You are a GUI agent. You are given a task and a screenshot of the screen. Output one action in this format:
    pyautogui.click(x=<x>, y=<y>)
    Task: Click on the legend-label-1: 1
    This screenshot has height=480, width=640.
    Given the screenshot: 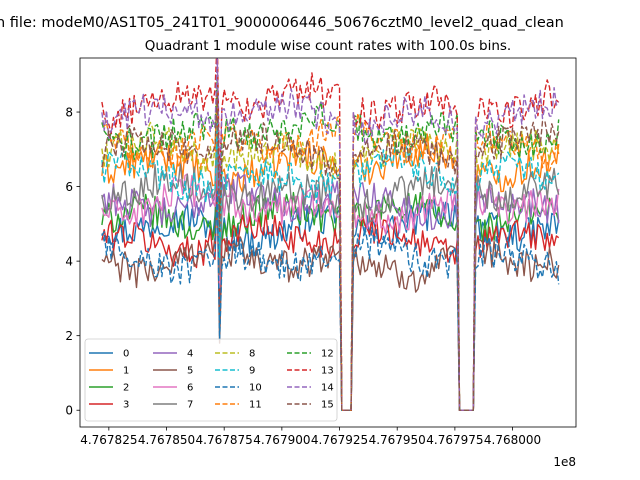 What is the action you would take?
    pyautogui.click(x=126, y=371)
    